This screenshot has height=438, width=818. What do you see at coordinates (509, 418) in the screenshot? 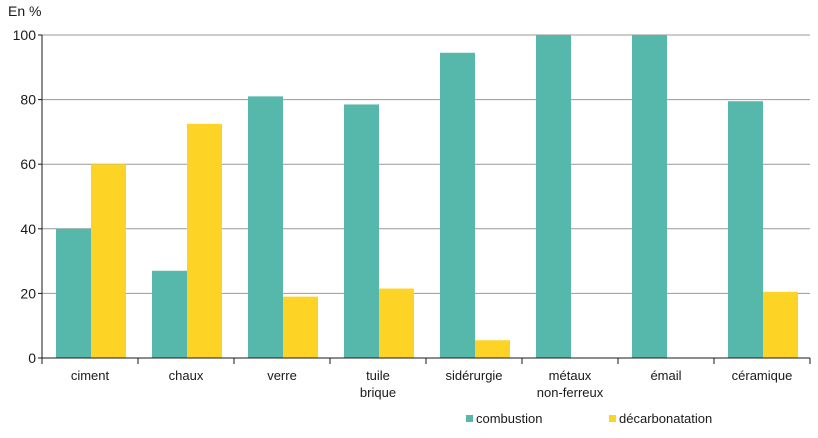
I see `legend-label-combustion: combustion` at bounding box center [509, 418].